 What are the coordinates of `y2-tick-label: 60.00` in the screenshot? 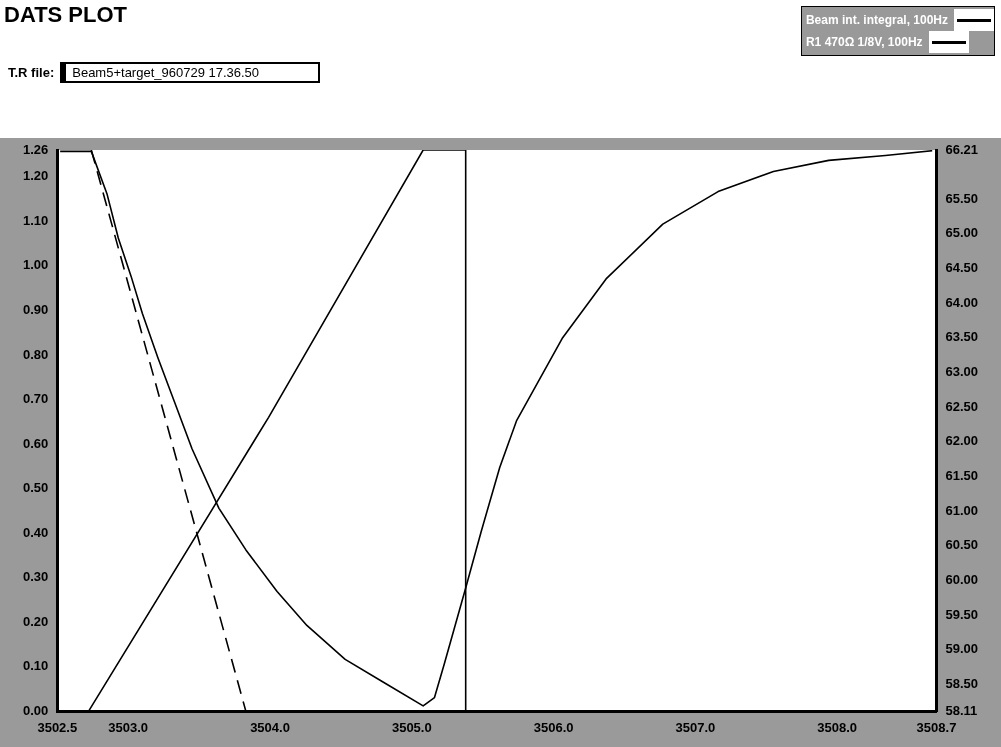 It's located at (962, 579).